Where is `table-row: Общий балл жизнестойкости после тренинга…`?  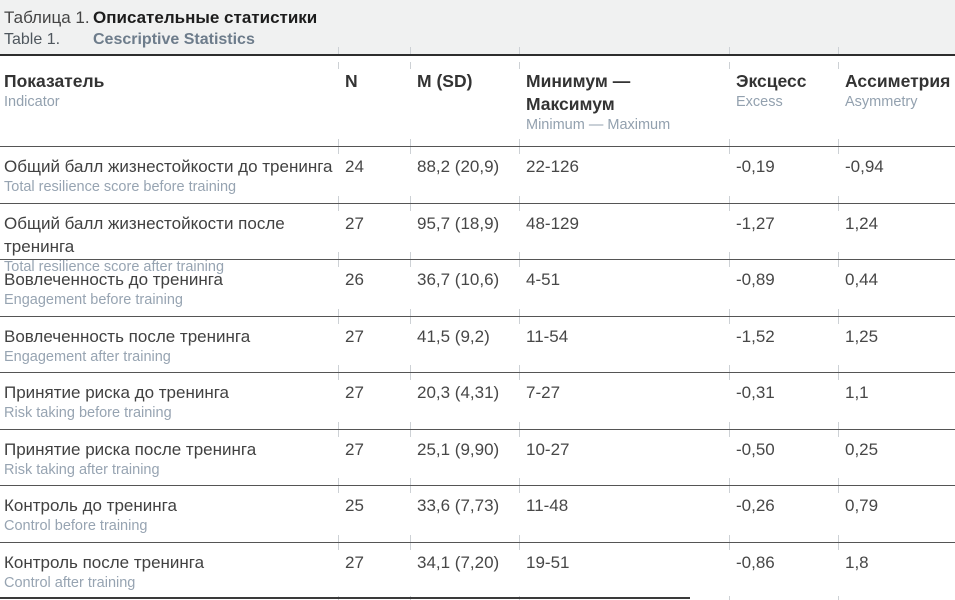 table-row: Общий балл жизнестойкости после тренинга… is located at coordinates (477, 239).